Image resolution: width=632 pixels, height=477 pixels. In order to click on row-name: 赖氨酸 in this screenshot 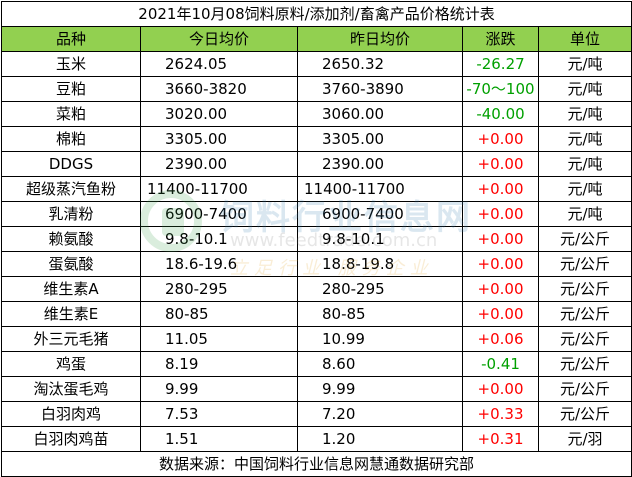, I will do `click(71, 239)`.